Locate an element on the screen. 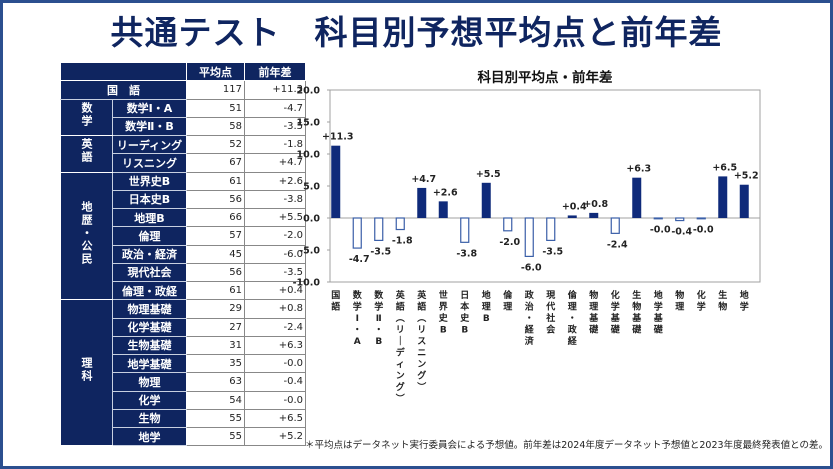  x-category-label: 日本史 B is located at coordinates (465, 313).